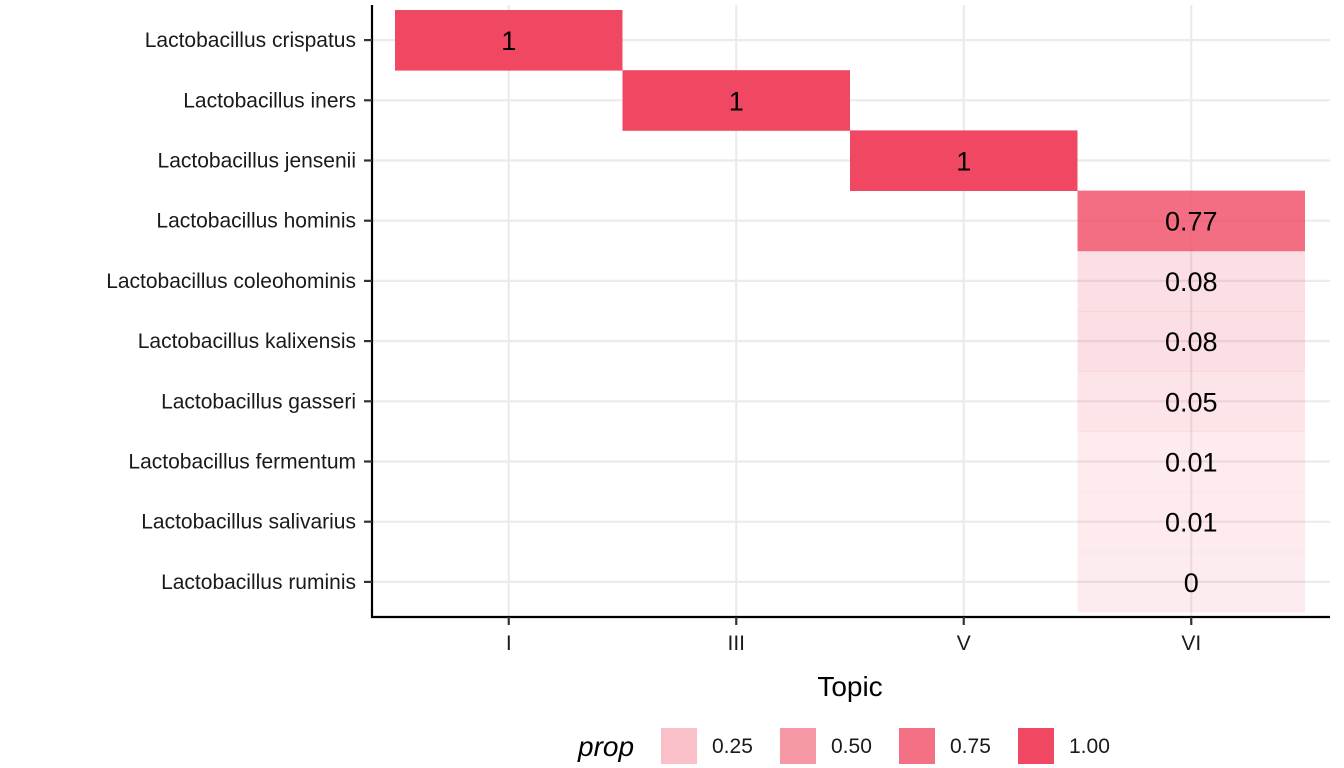  What do you see at coordinates (269, 100) in the screenshot?
I see `y-tick-label: Lactobacillus iners` at bounding box center [269, 100].